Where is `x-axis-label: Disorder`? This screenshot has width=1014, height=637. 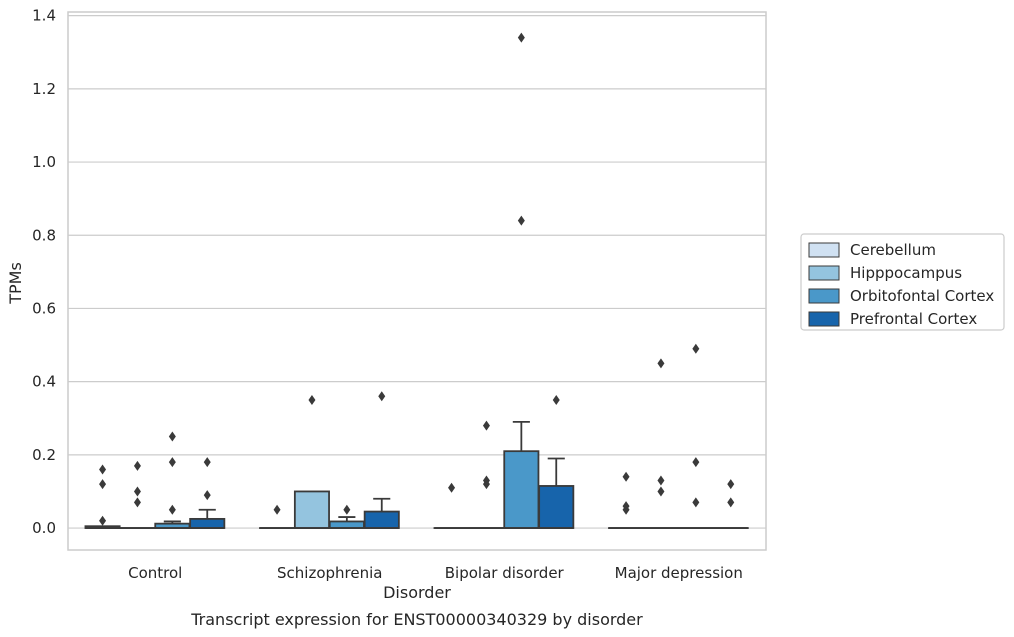
x-axis-label: Disorder is located at coordinates (417, 592).